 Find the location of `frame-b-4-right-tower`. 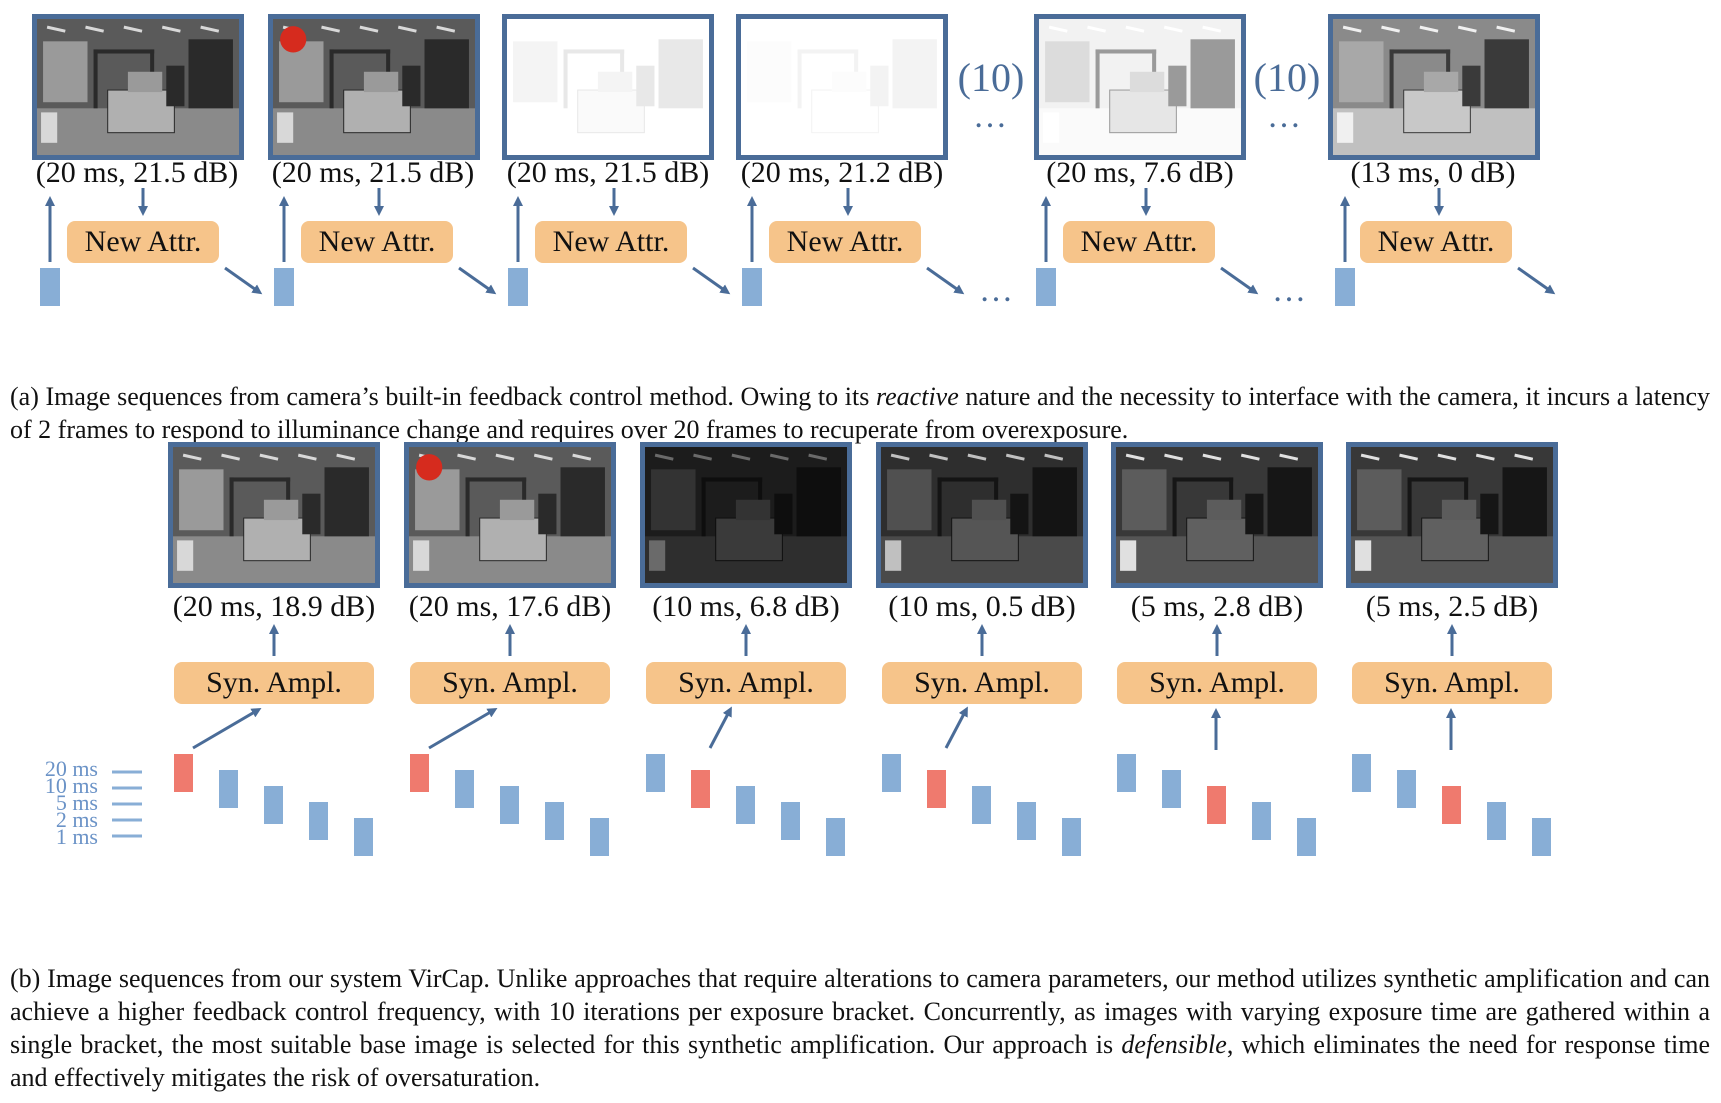

frame-b-4-right-tower is located at coordinates (1019, 514).